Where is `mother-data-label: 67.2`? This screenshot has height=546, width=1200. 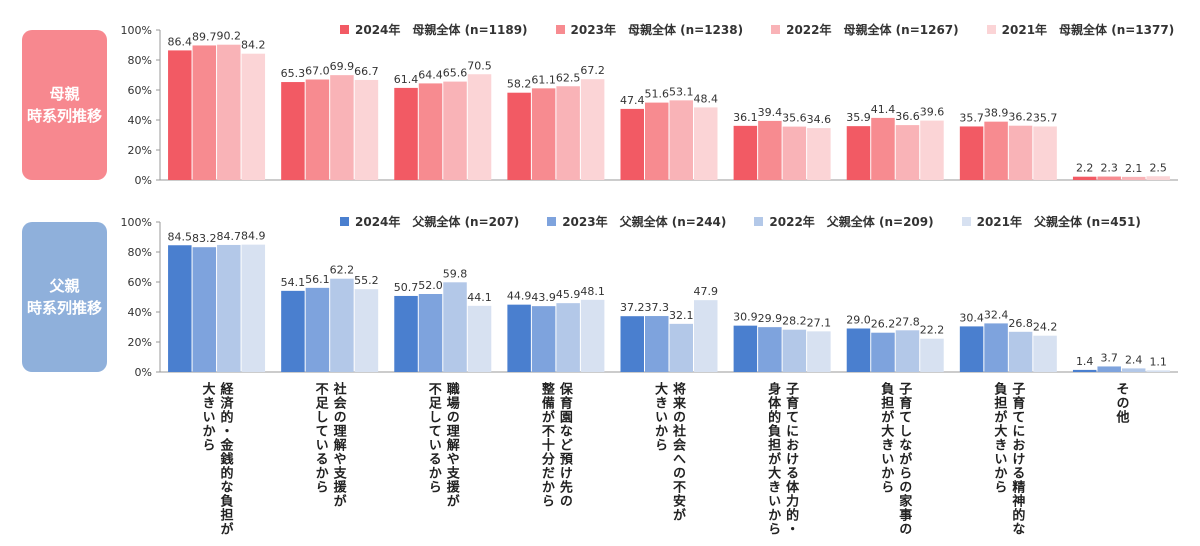
mother-data-label: 67.2 is located at coordinates (592, 70).